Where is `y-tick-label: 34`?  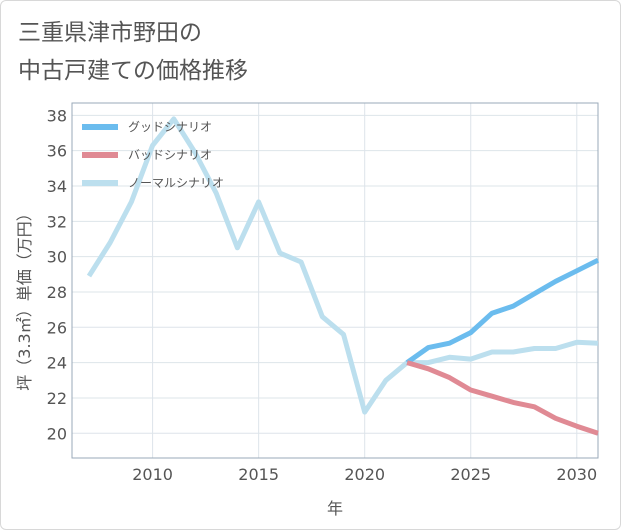
y-tick-label: 34 is located at coordinates (57, 186).